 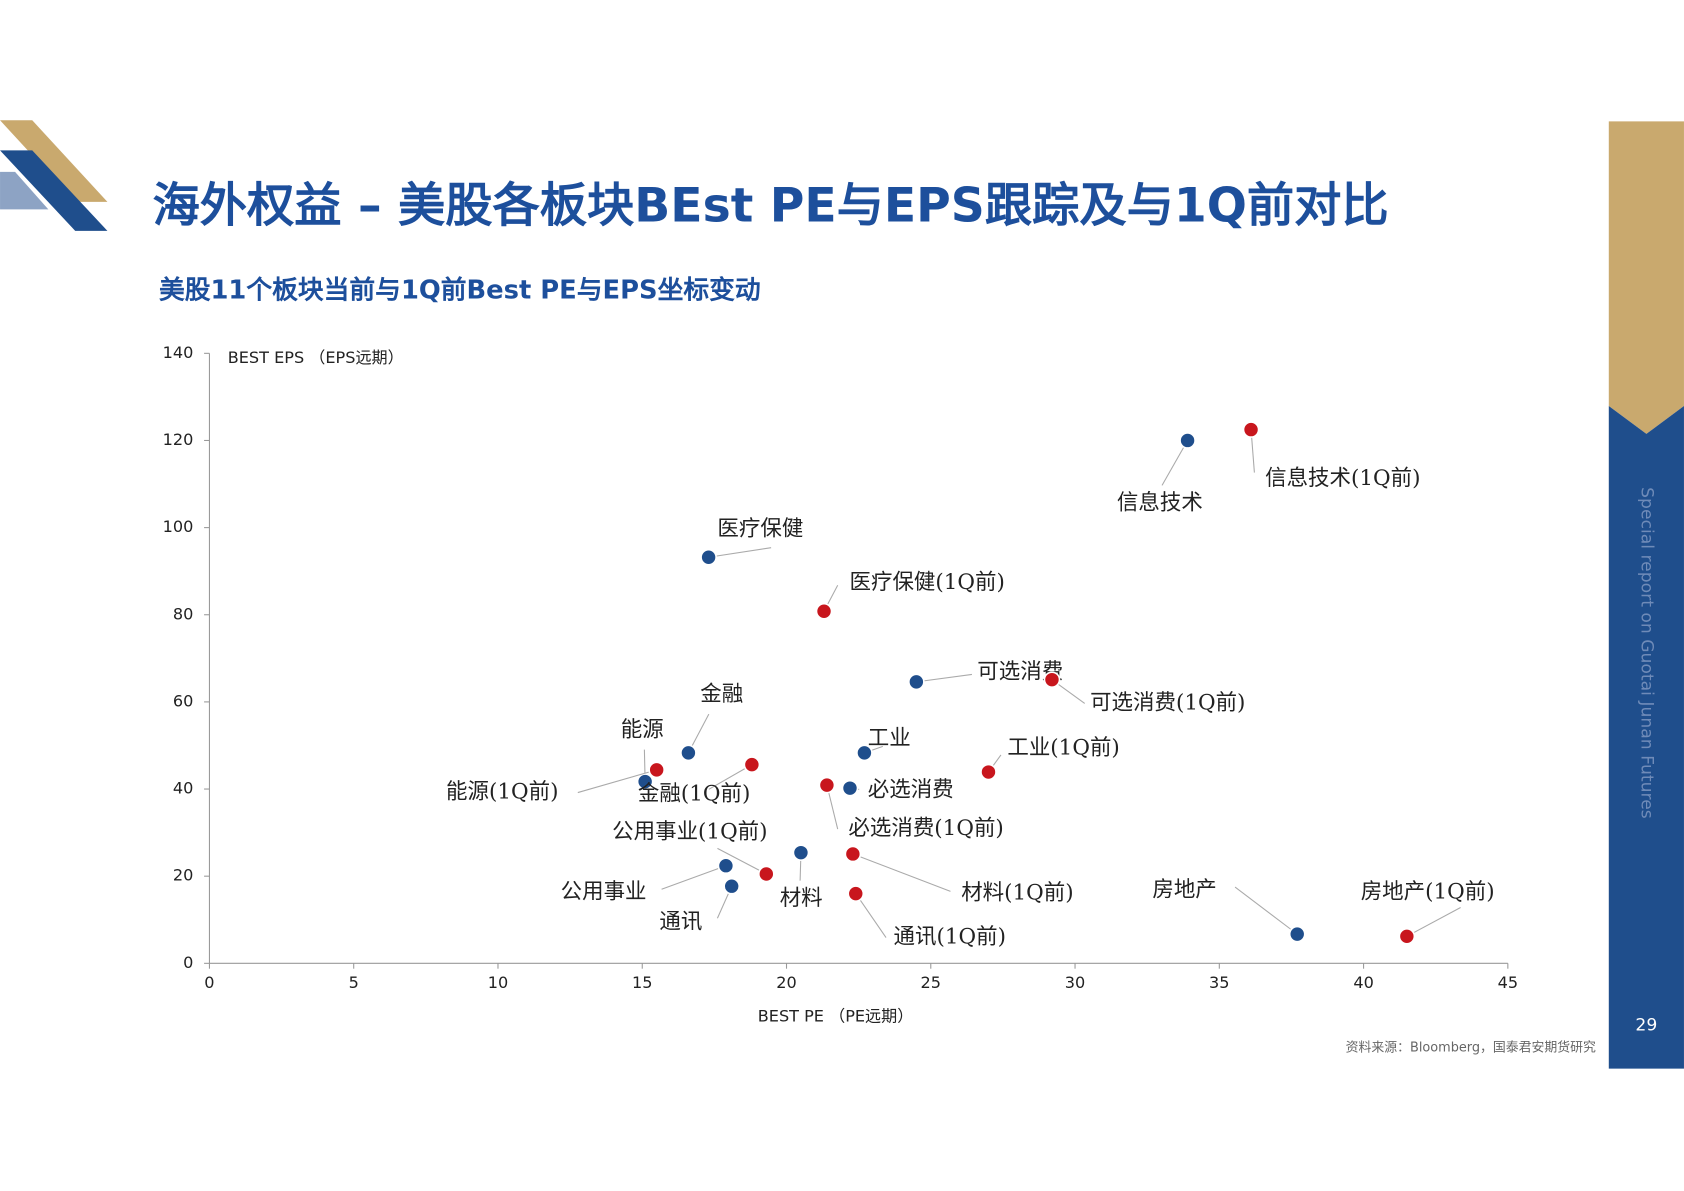 I want to click on y-tick-label: 0, so click(x=188, y=962).